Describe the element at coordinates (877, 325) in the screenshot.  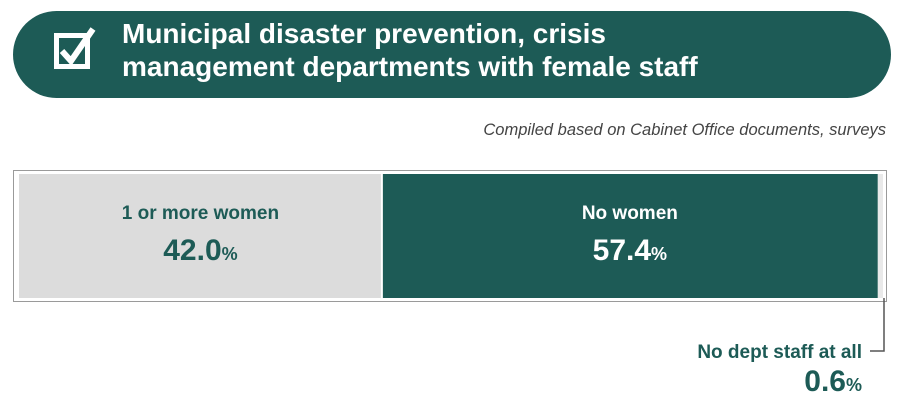
I see `callout-leader-line` at that location.